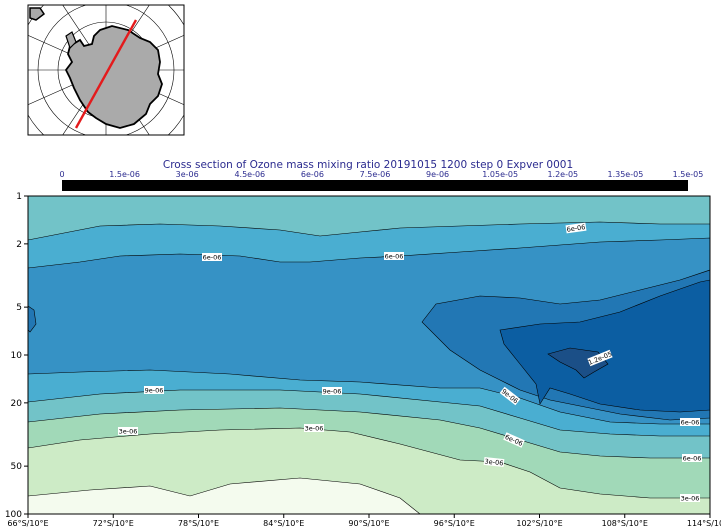 The height and width of the screenshot is (532, 721). What do you see at coordinates (106, 74) in the screenshot?
I see `cross-section-line` at bounding box center [106, 74].